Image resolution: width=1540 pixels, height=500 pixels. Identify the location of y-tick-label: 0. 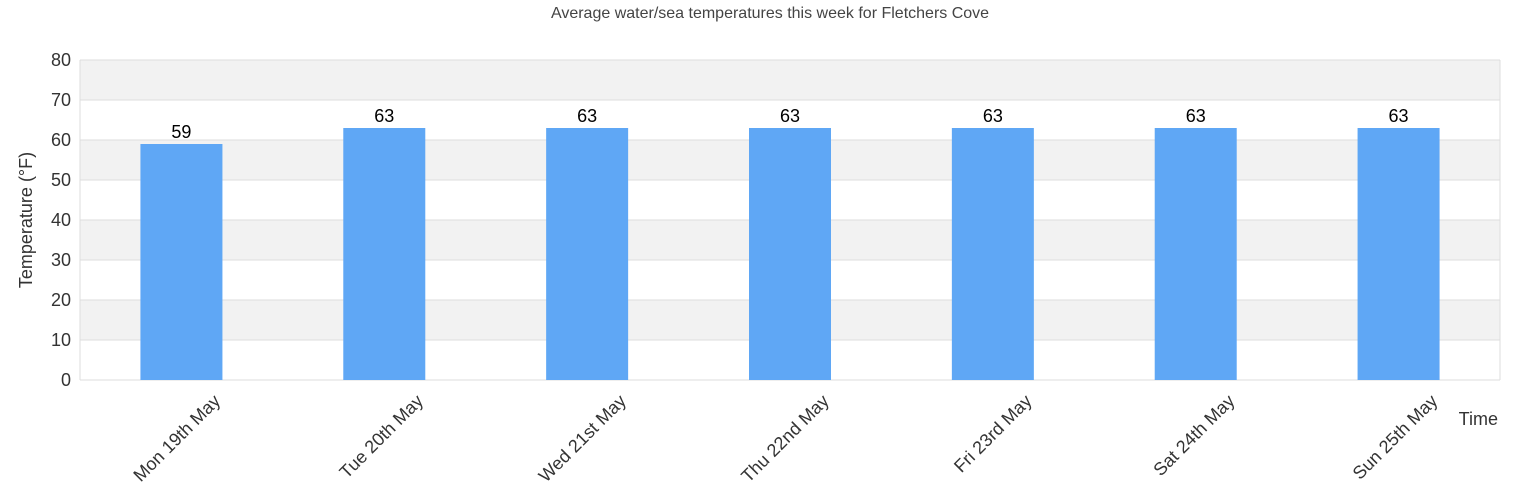
(66, 380).